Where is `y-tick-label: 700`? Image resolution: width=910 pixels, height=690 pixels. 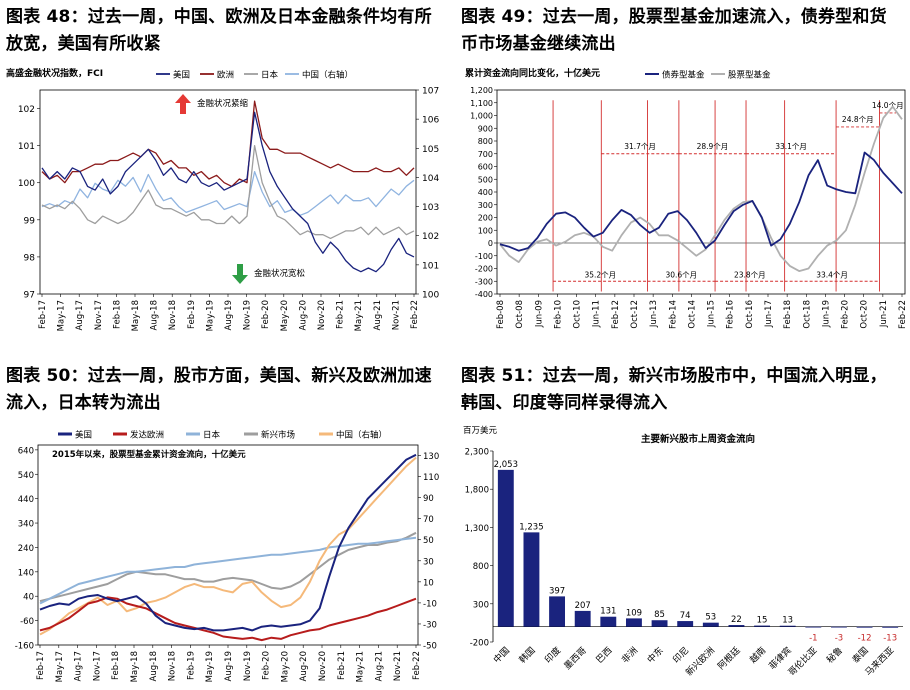 y-tick-label: 700 is located at coordinates (485, 154).